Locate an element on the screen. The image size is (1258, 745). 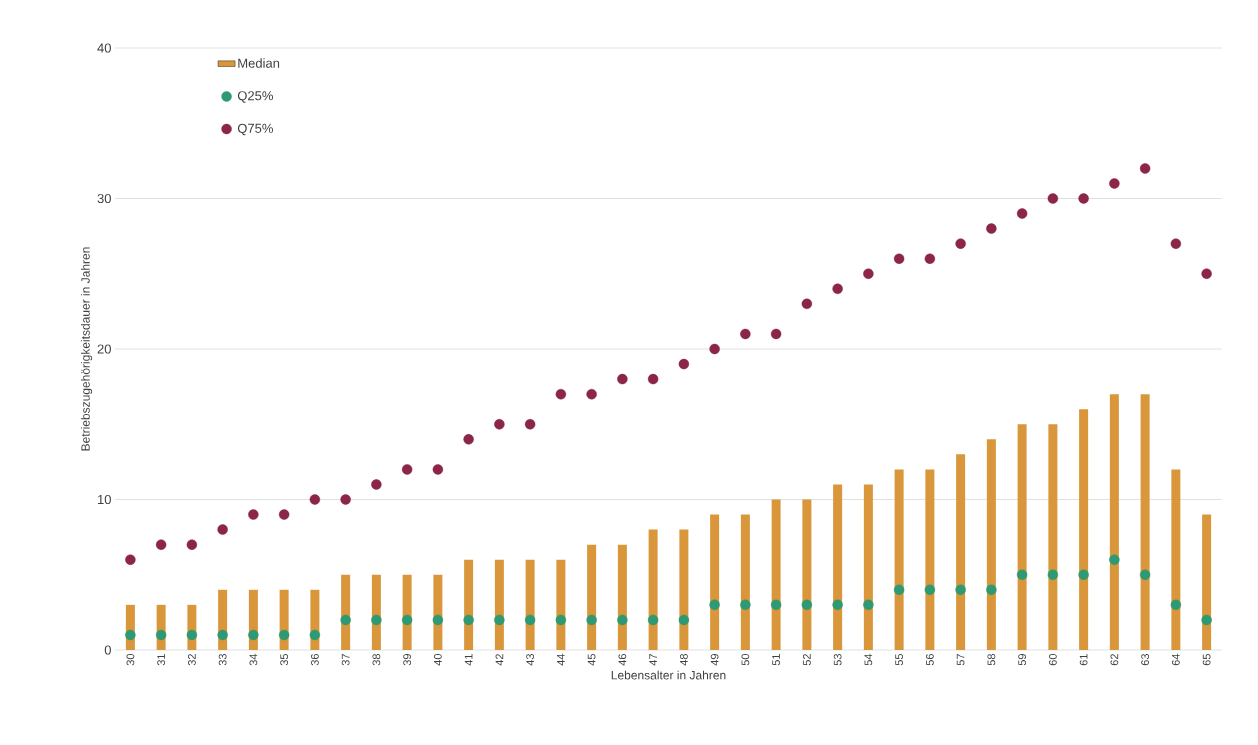
y-tick-label: 0 is located at coordinates (107, 650).